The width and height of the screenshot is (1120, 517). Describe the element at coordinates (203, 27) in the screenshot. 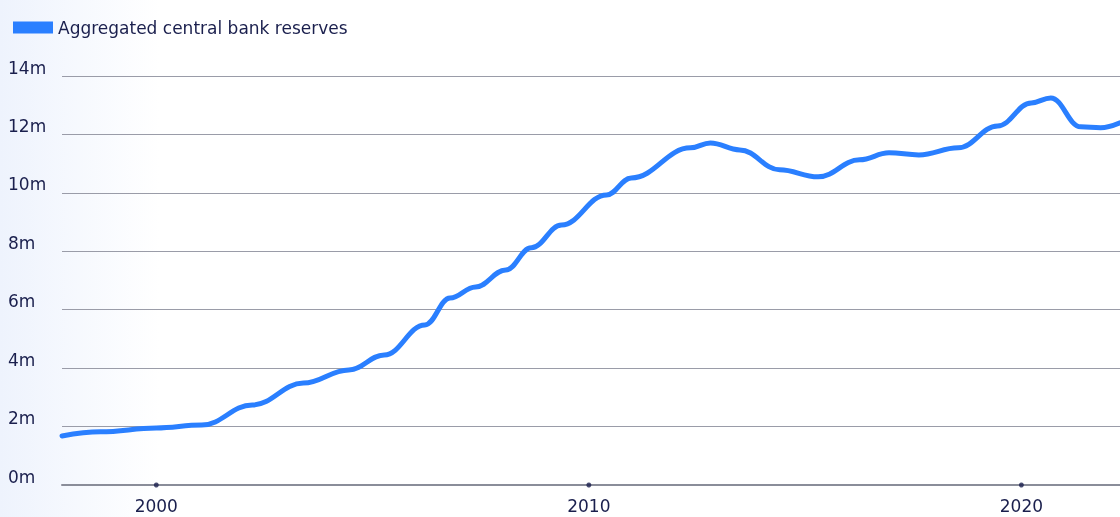

I see `legend-label: Aggregated central bank reserves` at that location.